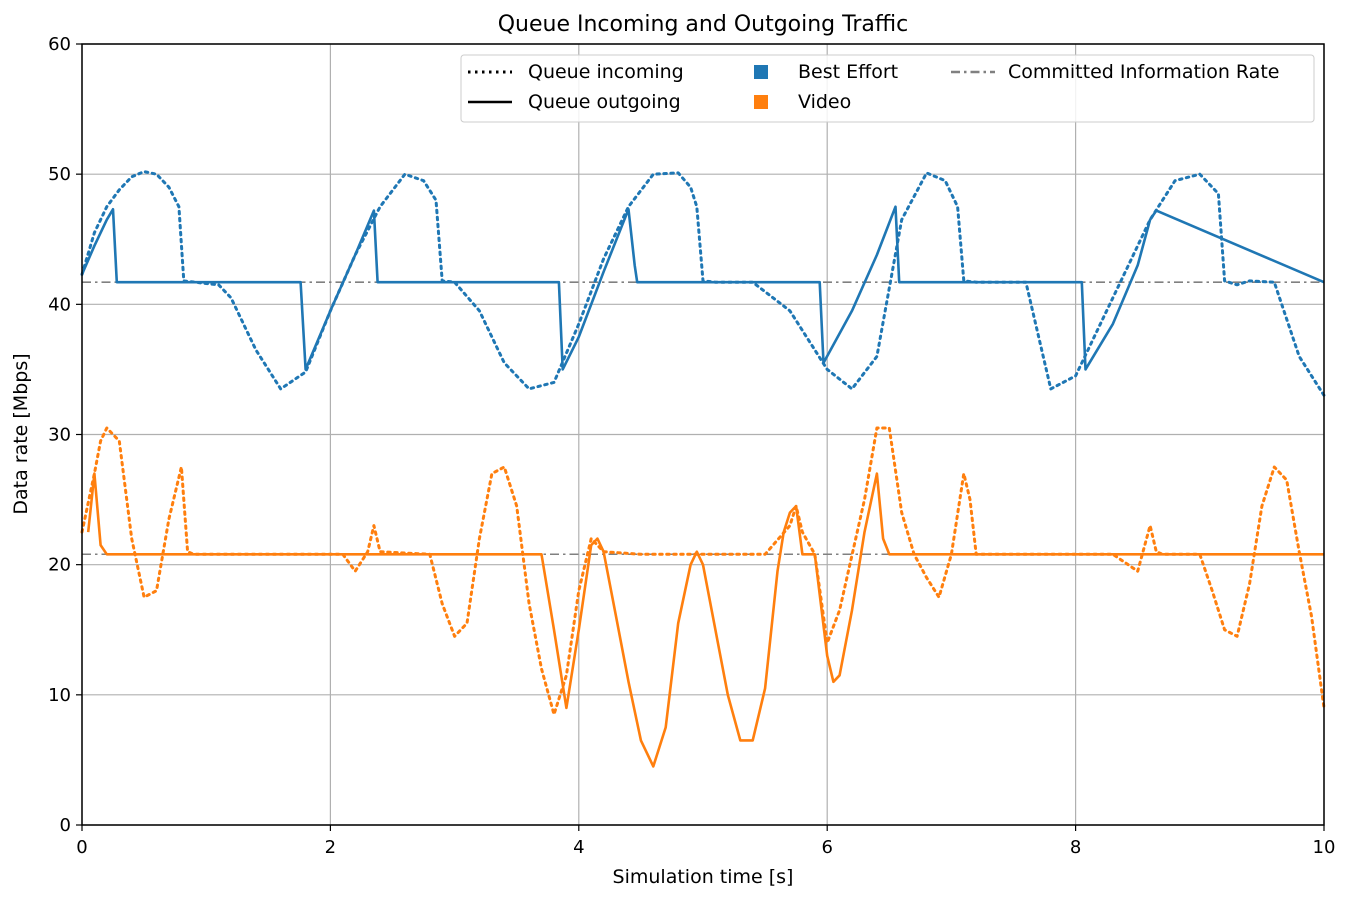 Image resolution: width=1350 pixels, height=904 pixels. What do you see at coordinates (59, 174) in the screenshot?
I see `y-tick-label: 50` at bounding box center [59, 174].